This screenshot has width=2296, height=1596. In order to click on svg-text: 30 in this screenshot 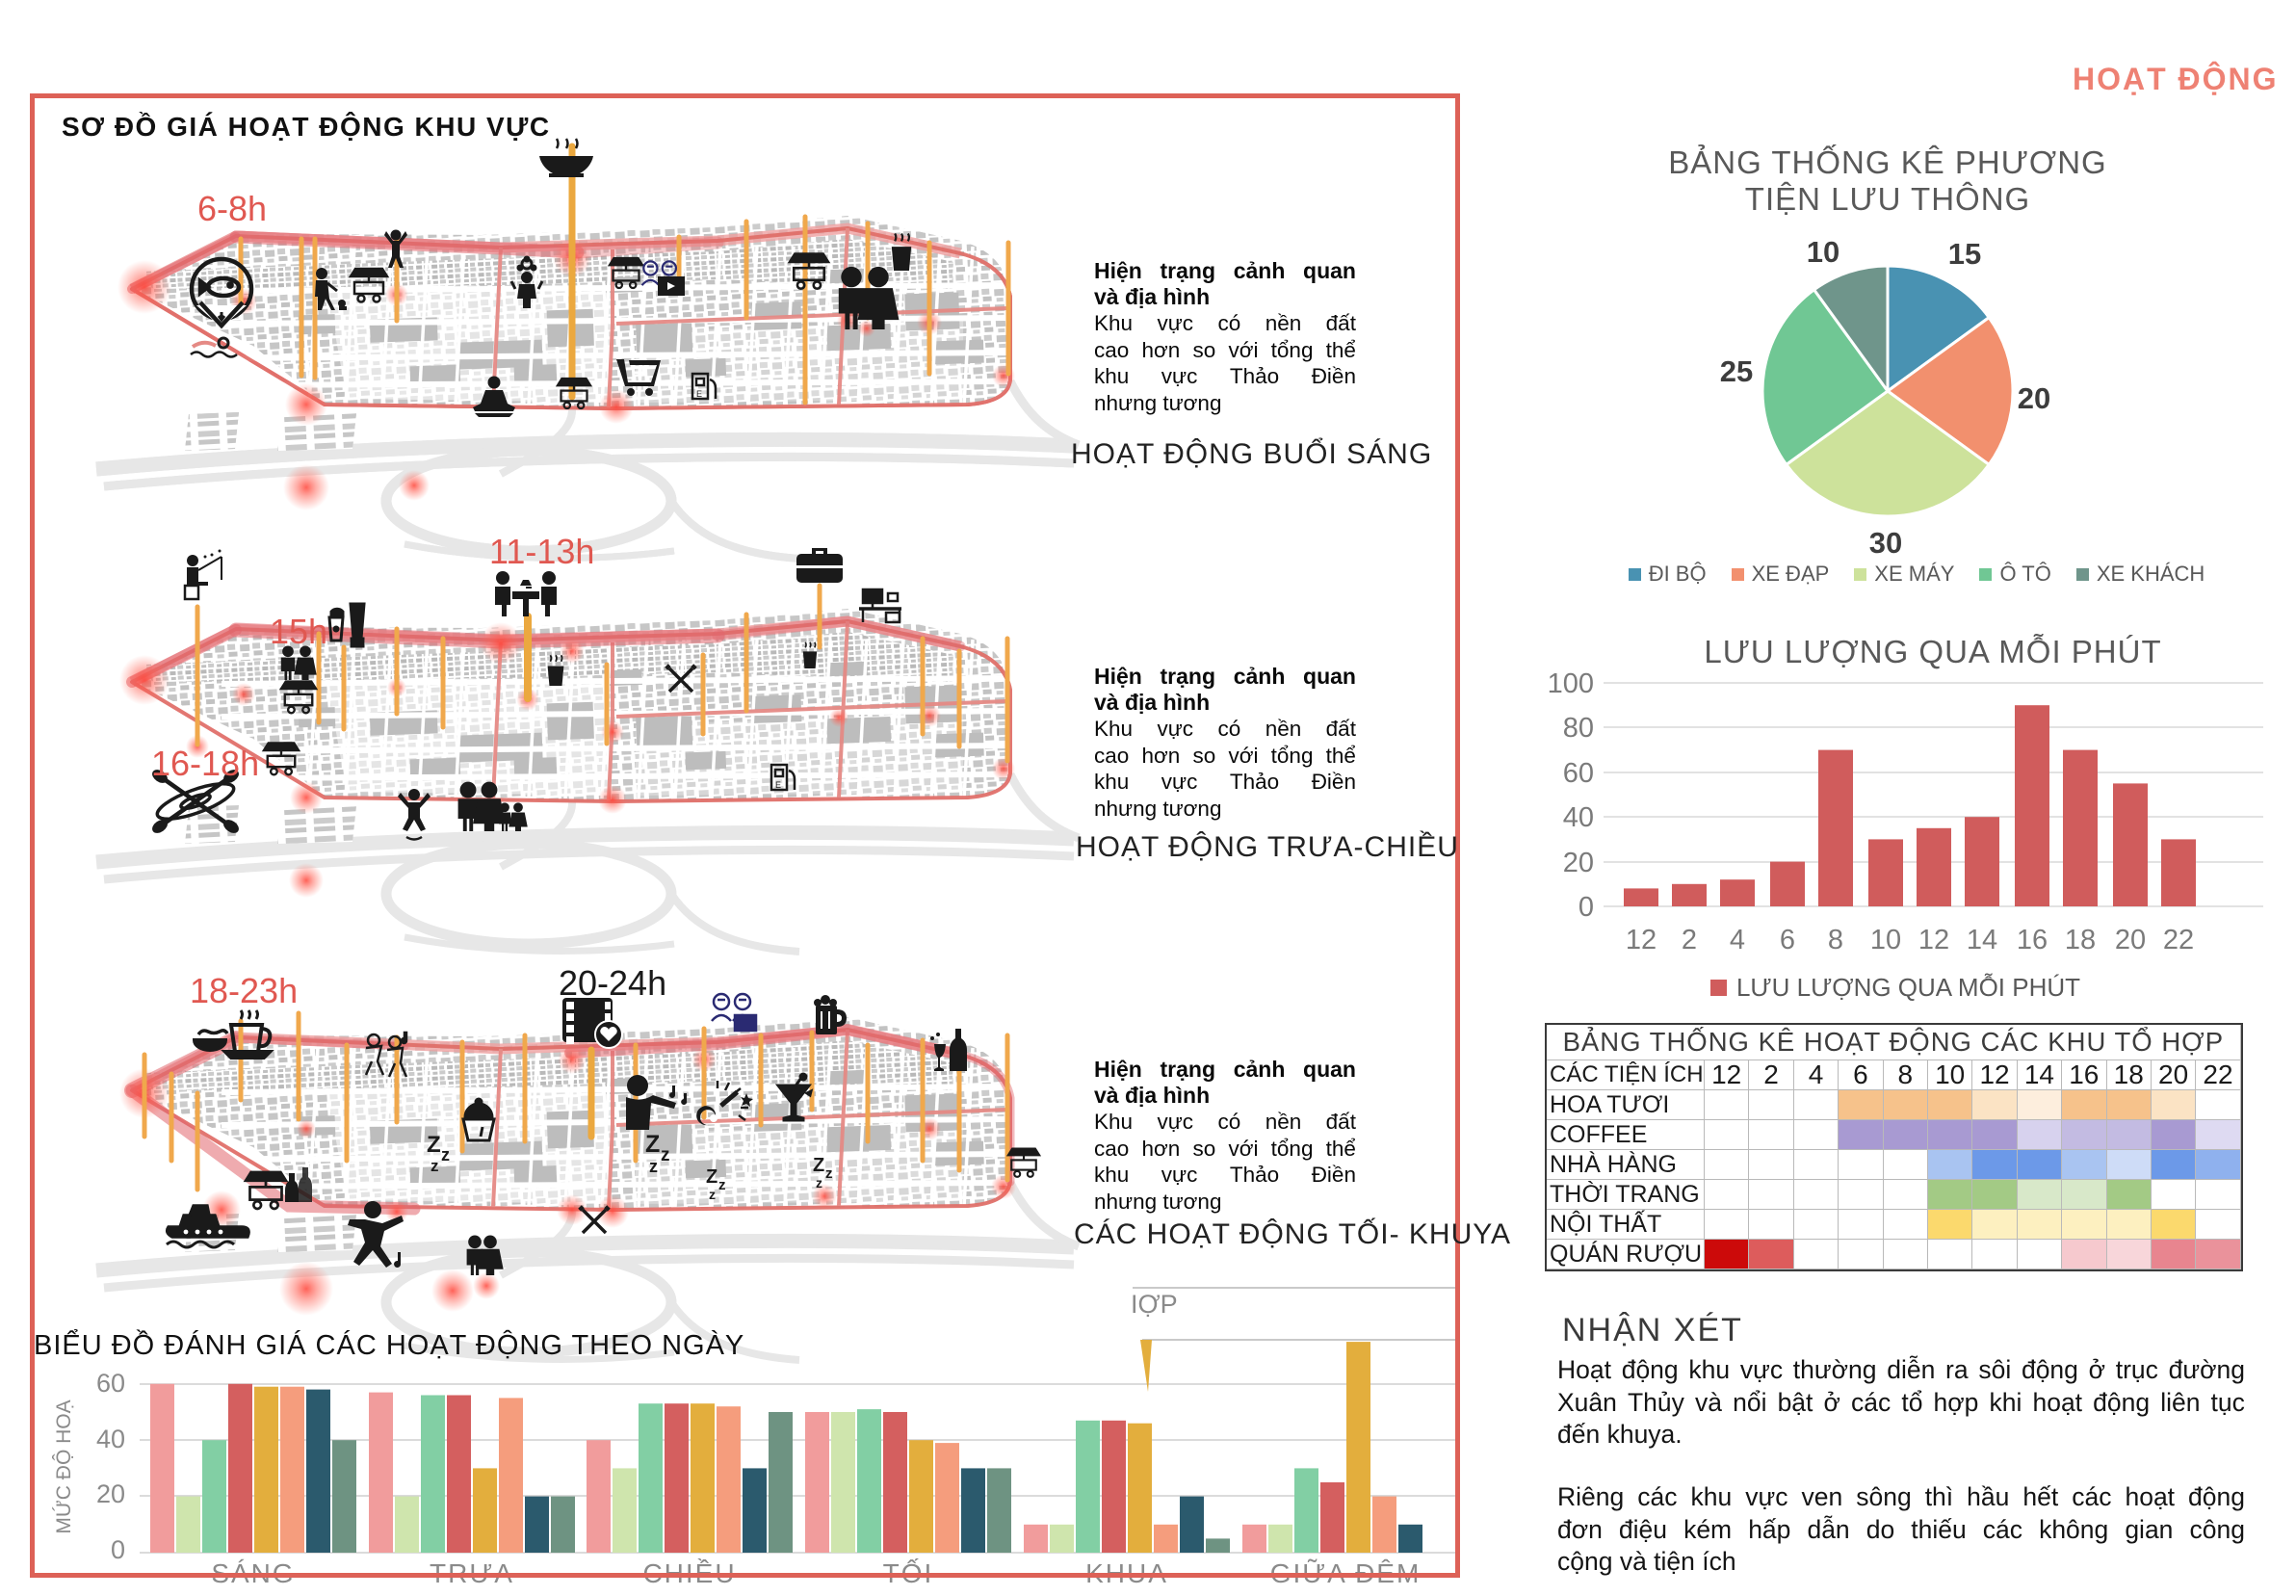, I will do `click(1885, 543)`.